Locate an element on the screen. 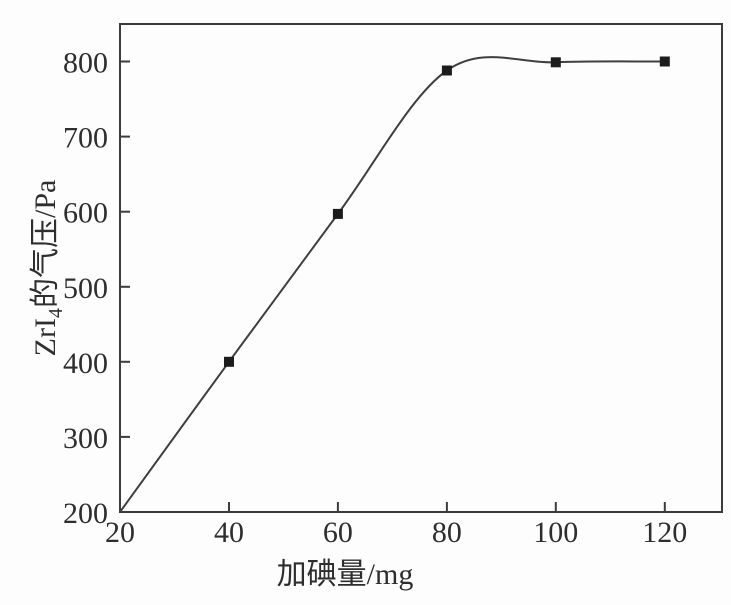  x-tick-label: 100 is located at coordinates (555, 532).